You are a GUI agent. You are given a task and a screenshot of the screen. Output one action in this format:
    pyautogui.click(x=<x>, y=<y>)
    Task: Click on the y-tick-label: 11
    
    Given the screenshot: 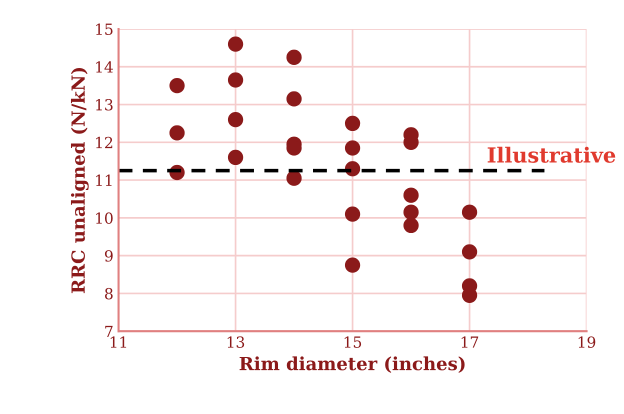 What is the action you would take?
    pyautogui.click(x=104, y=180)
    